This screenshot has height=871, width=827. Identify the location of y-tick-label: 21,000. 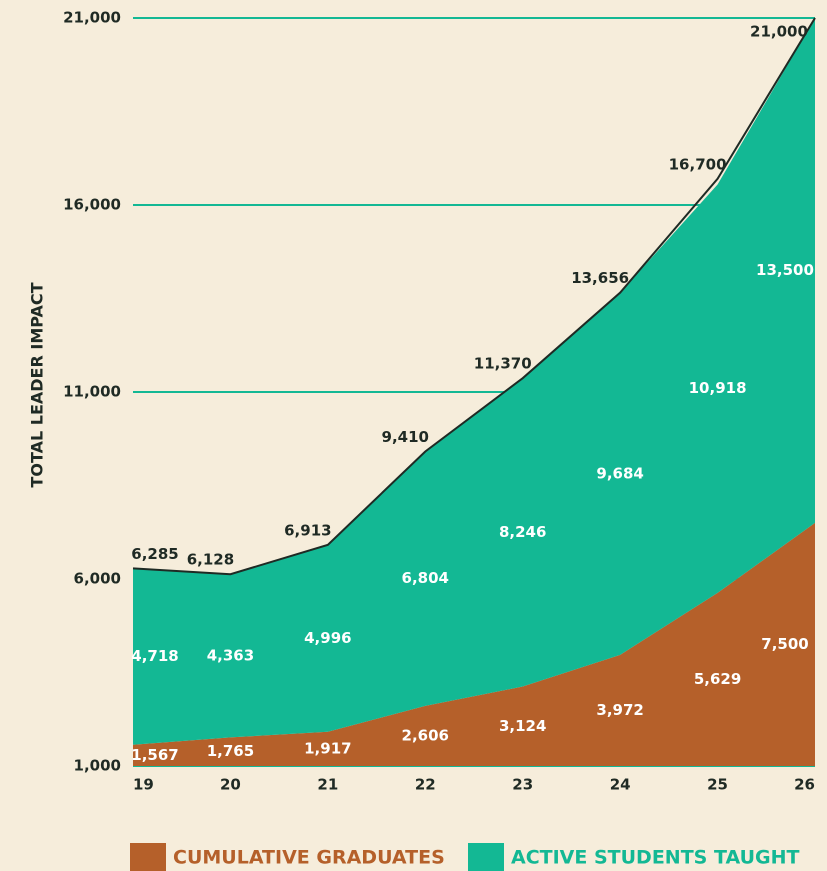
(92, 18).